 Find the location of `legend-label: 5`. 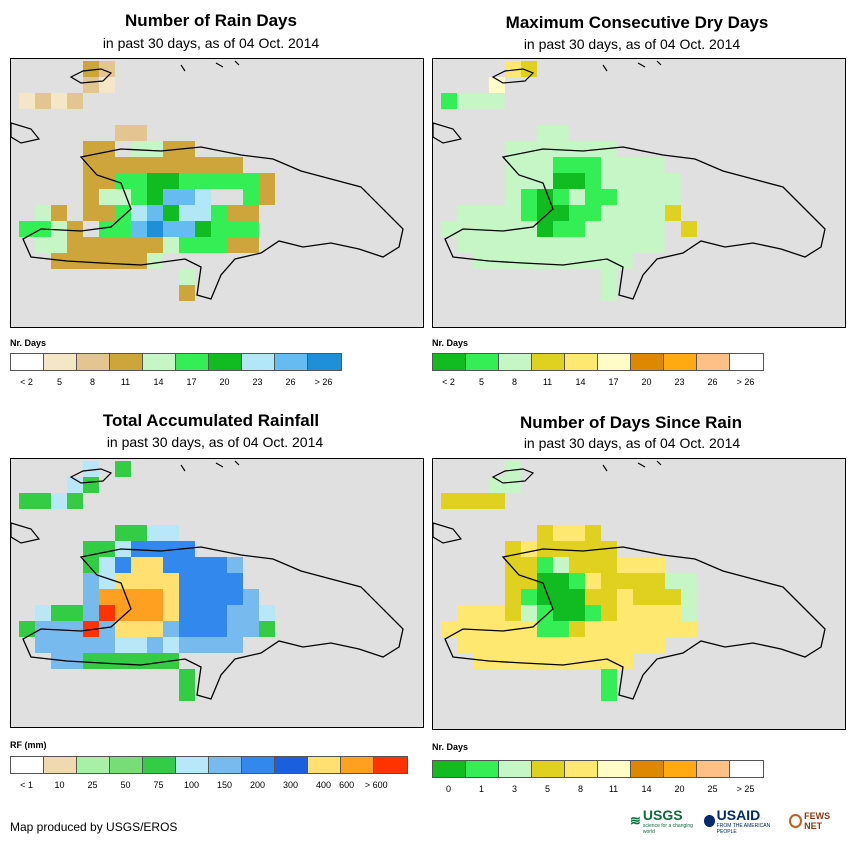

legend-label: 5 is located at coordinates (547, 789).